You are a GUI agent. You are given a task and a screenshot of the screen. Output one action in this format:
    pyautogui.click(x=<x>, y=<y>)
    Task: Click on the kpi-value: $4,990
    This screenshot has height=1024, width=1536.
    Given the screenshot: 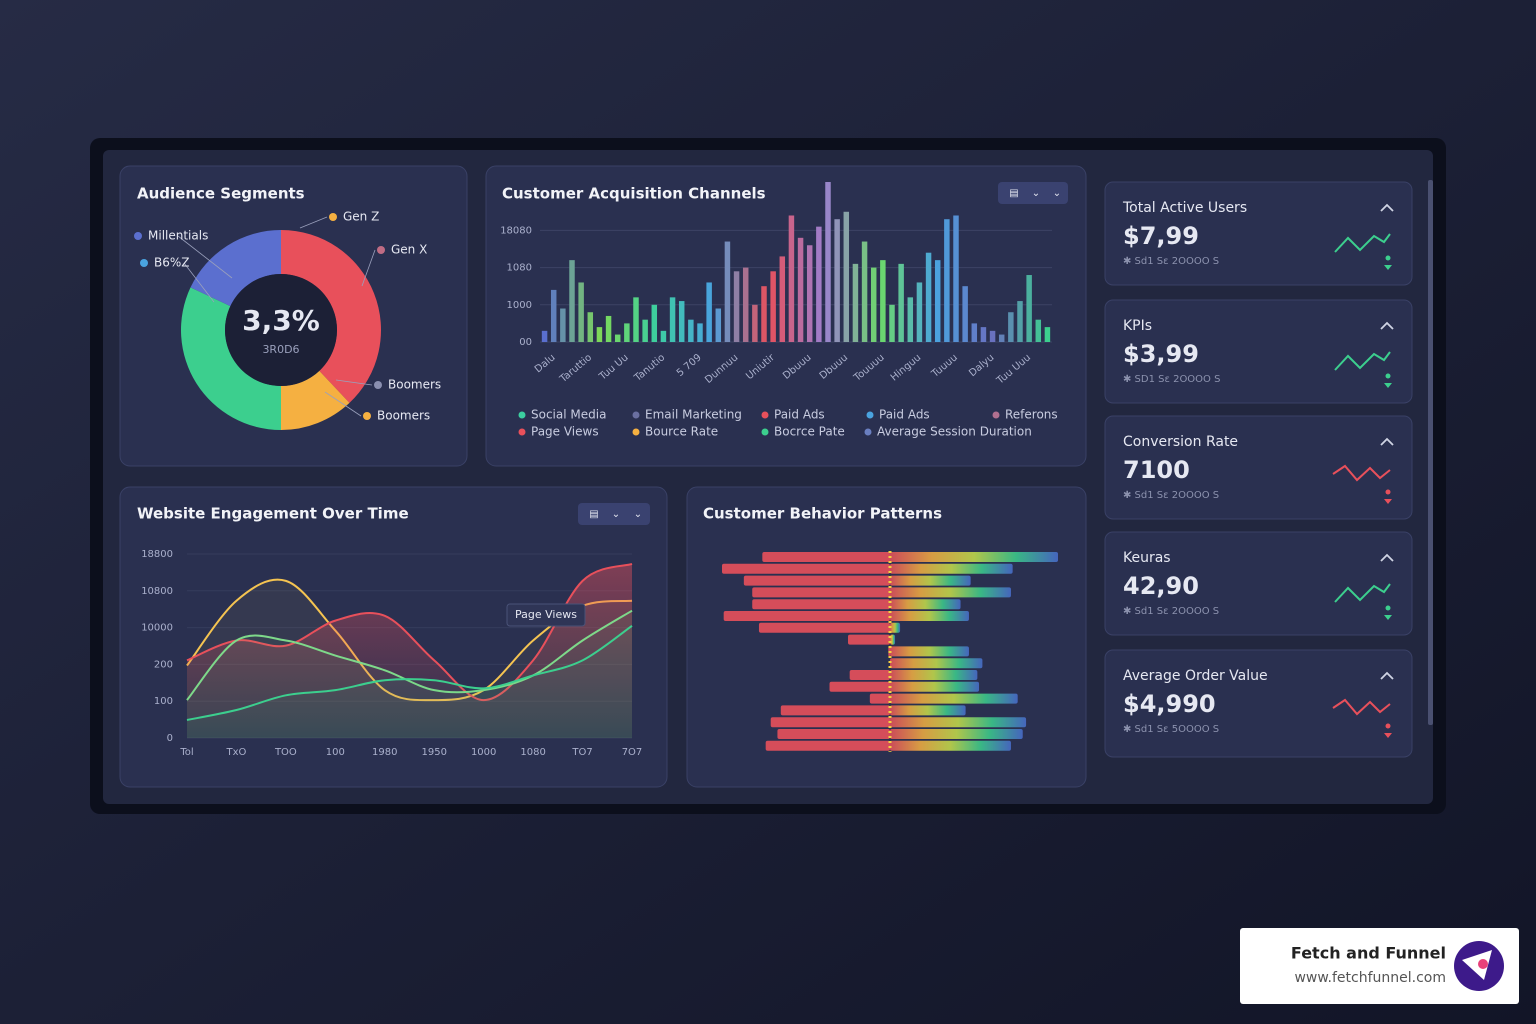 What is the action you would take?
    pyautogui.click(x=1169, y=704)
    